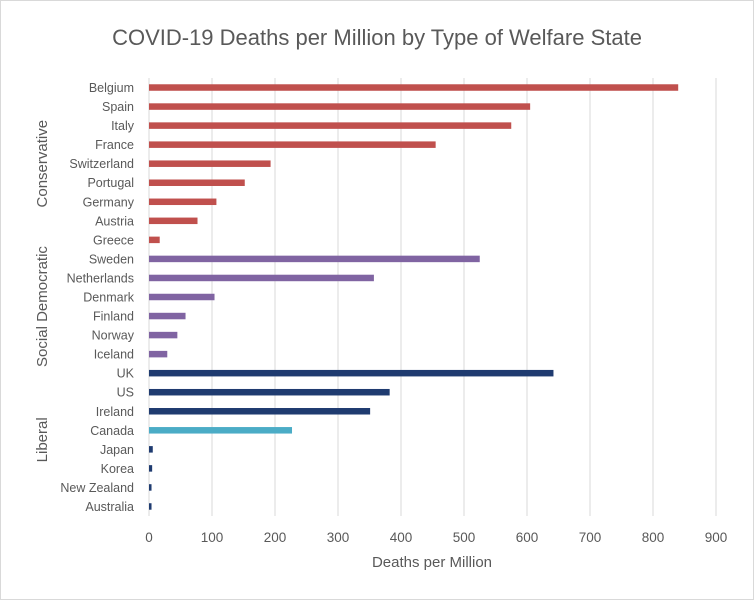  Describe the element at coordinates (275, 537) in the screenshot. I see `x-tick-label: 200` at that location.